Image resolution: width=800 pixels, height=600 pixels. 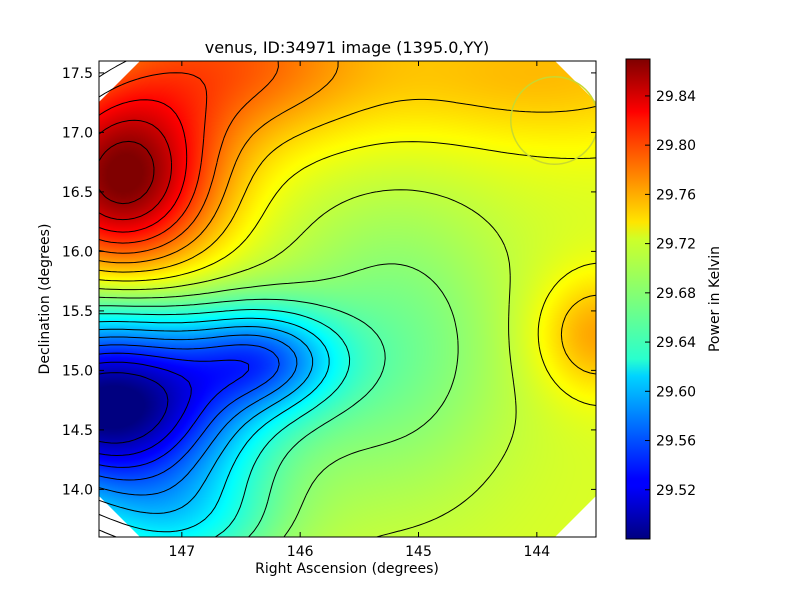 What do you see at coordinates (676, 97) in the screenshot?
I see `colorbar-tick-label: 29.84` at bounding box center [676, 97].